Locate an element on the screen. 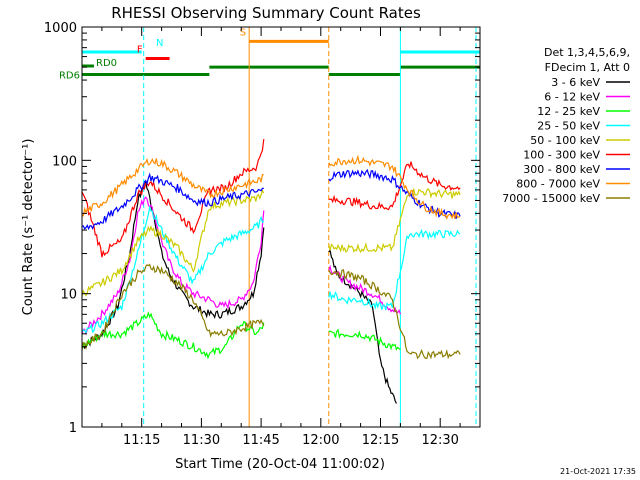 The height and width of the screenshot is (480, 640). legend-entry: 25 - 50 keV is located at coordinates (568, 126).